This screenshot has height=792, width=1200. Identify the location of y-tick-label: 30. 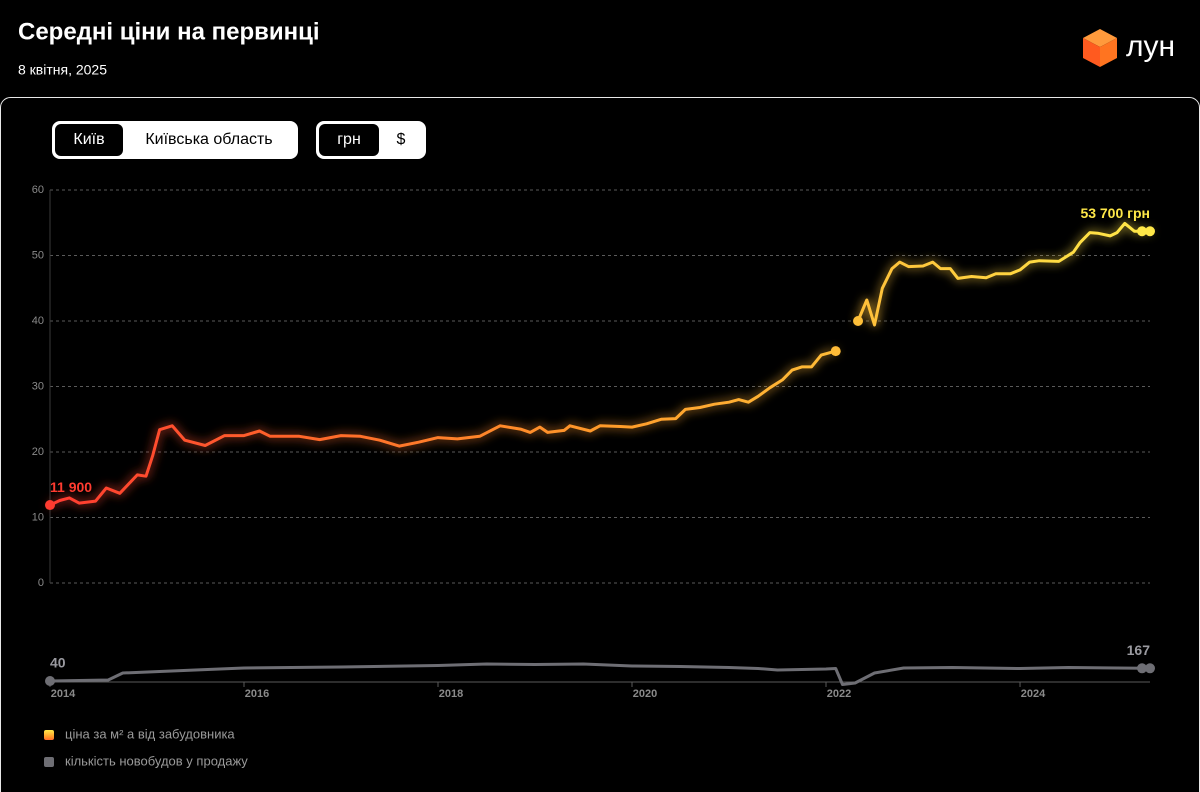
(38, 386).